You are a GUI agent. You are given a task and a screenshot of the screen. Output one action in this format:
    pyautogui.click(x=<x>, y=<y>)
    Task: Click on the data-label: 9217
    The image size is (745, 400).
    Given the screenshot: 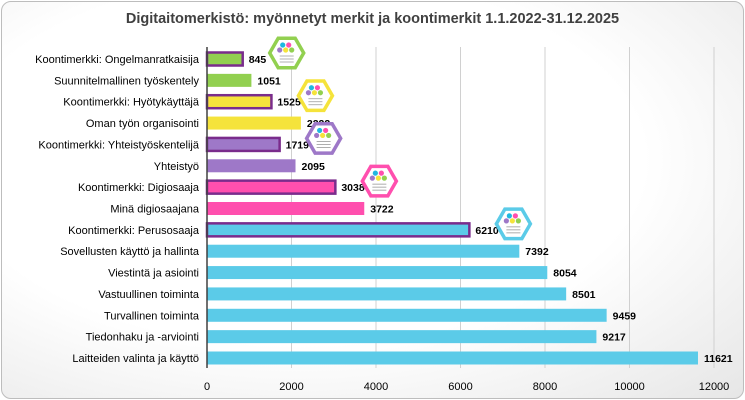 What is the action you would take?
    pyautogui.click(x=614, y=338)
    